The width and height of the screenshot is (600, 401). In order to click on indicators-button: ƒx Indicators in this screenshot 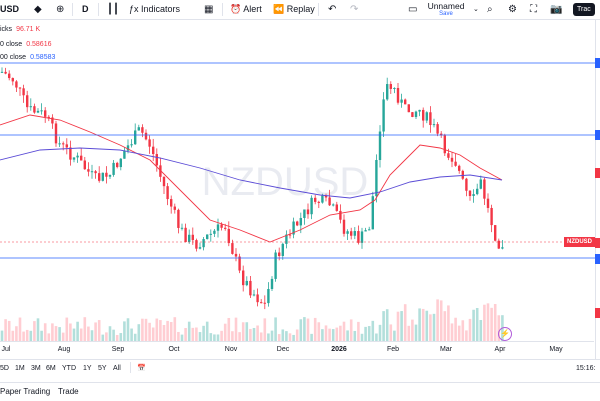, I will do `click(155, 9)`.